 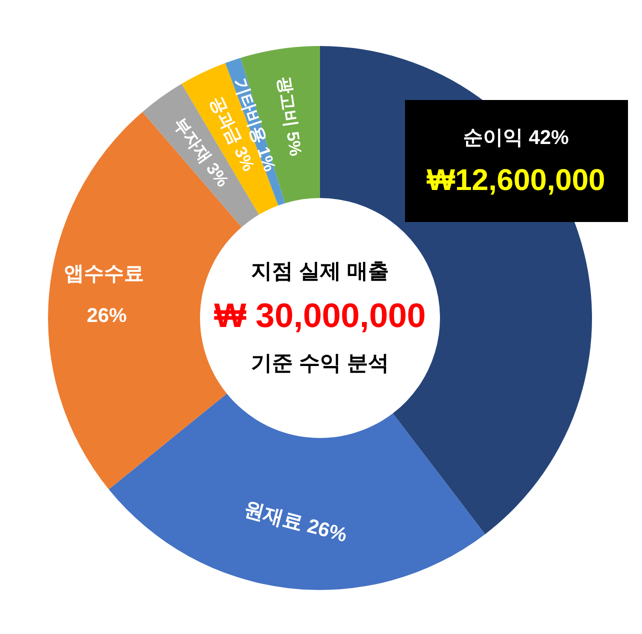 I want to click on text: ₩12,600,000, so click(x=516, y=180).